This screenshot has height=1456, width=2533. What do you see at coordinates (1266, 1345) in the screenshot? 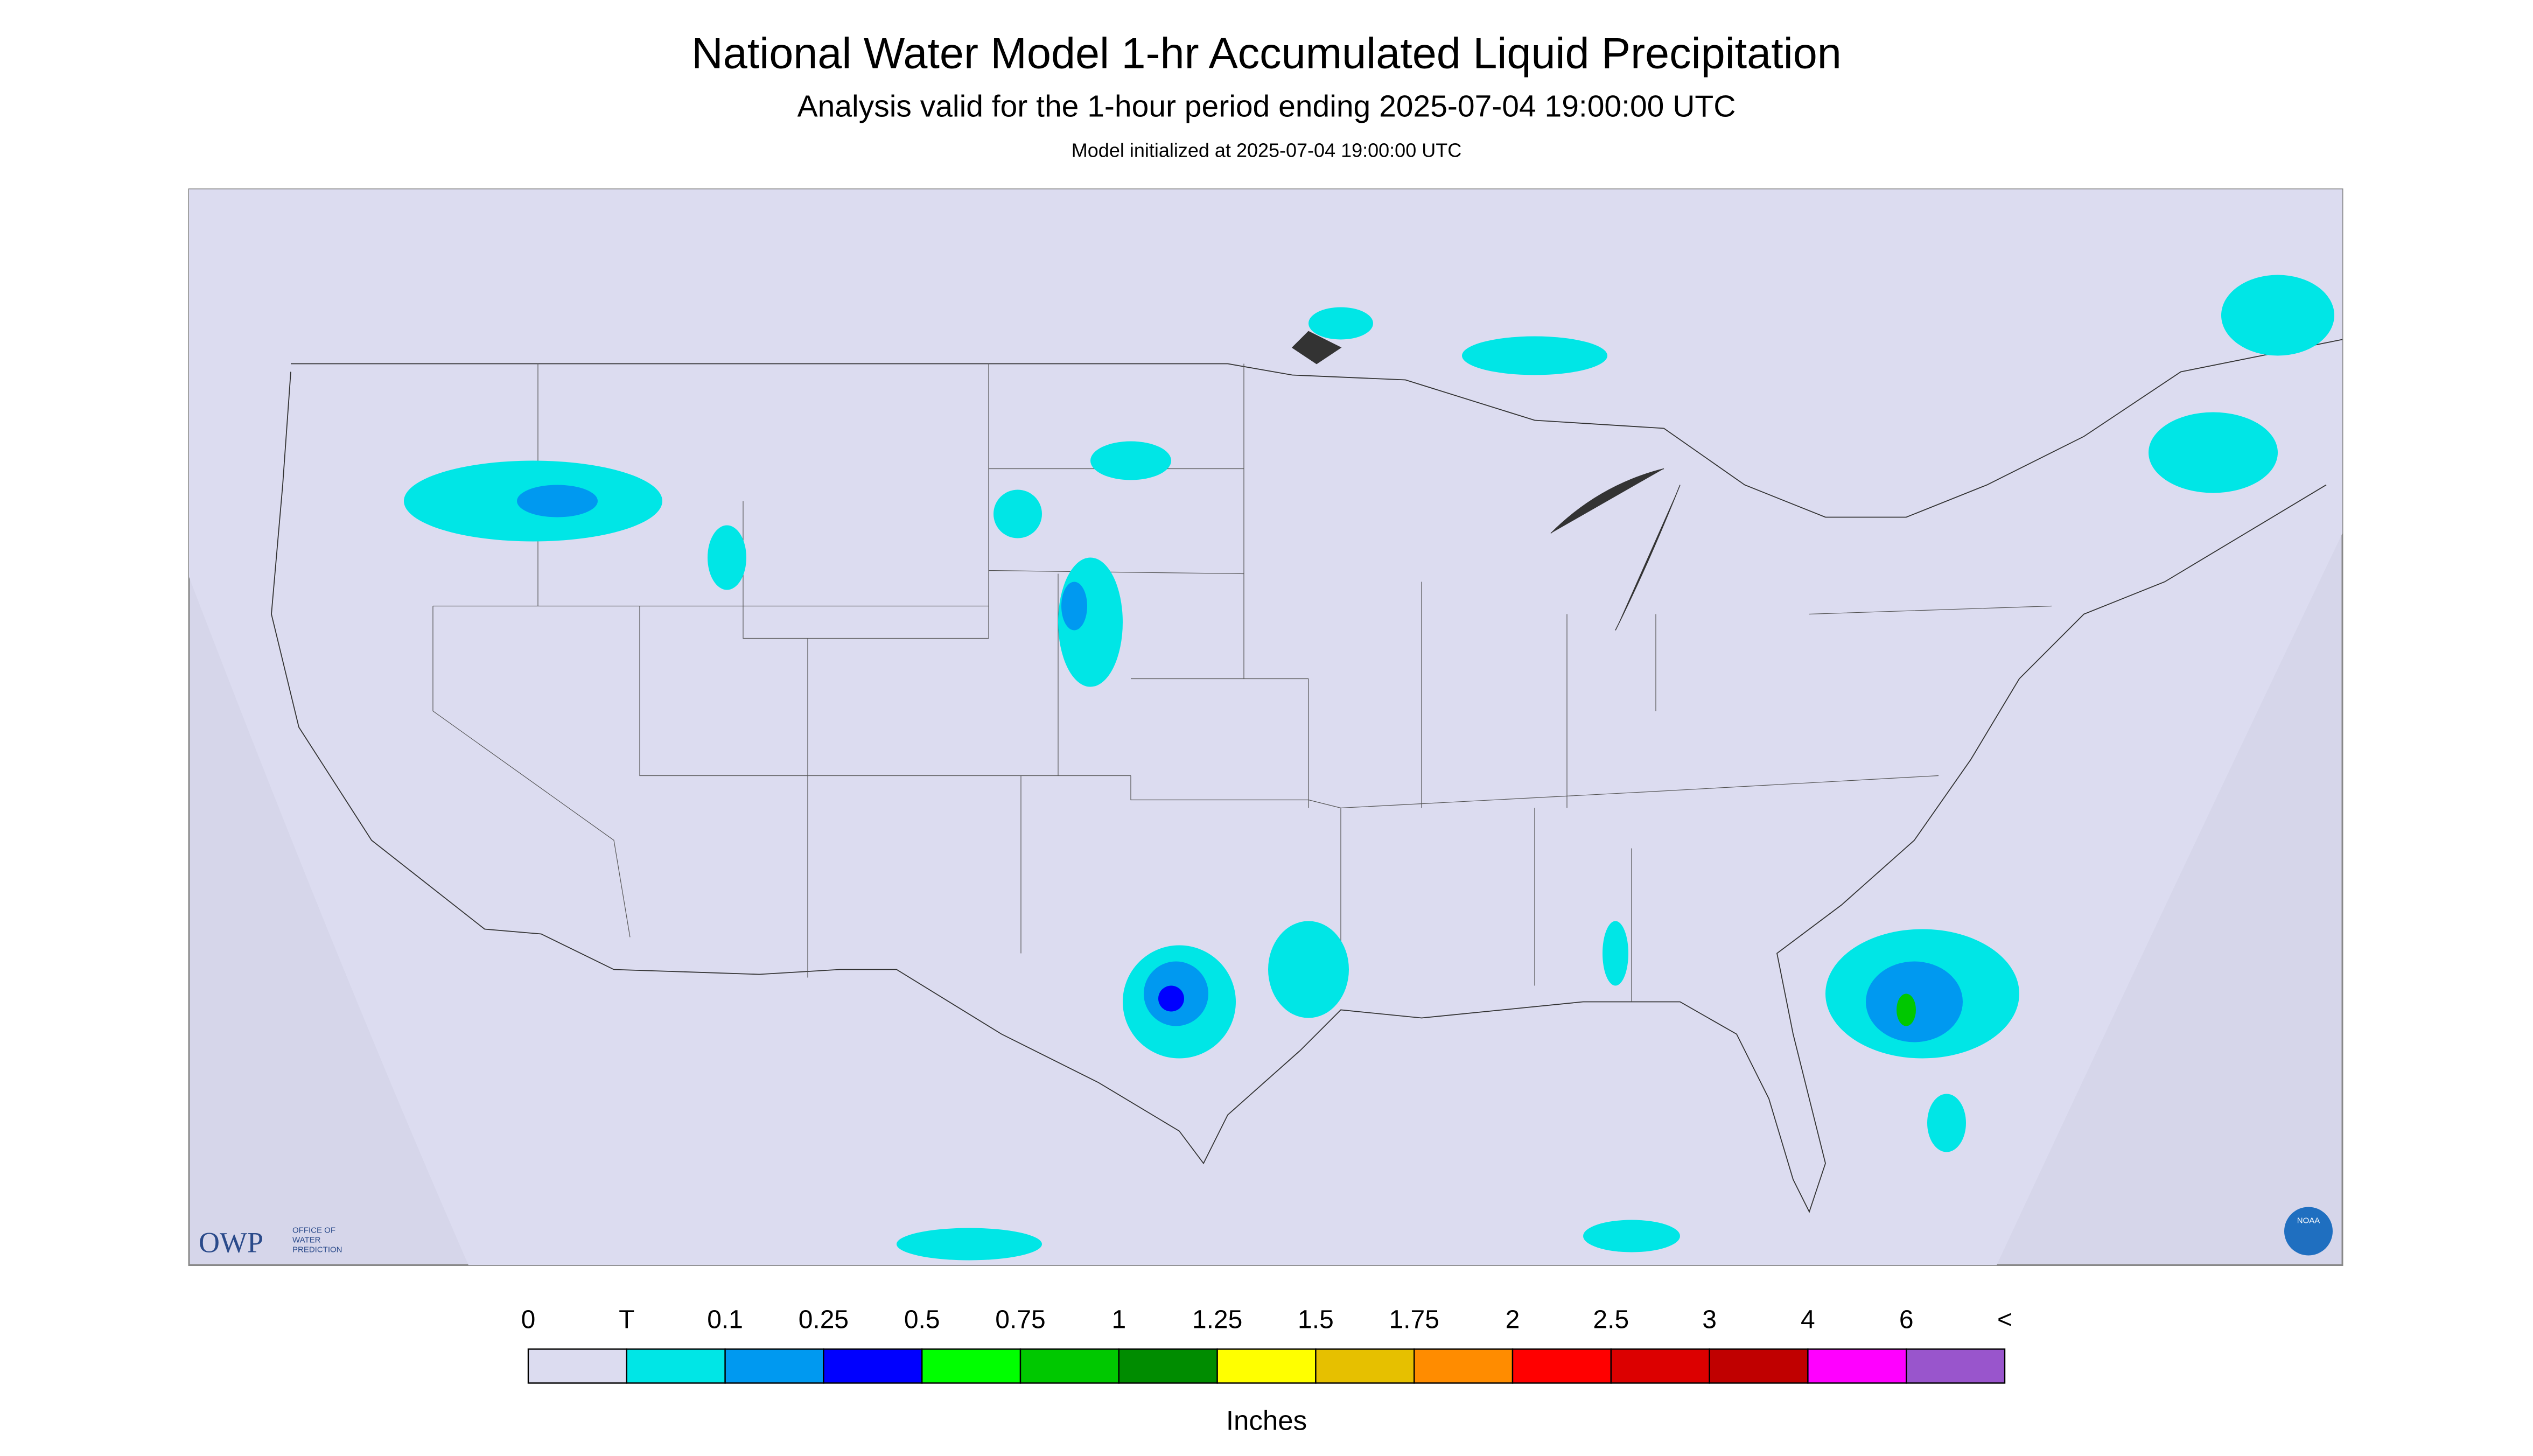
I see `legend: 0 T 0.1 0.25 0.5 0.75 1 1.25 1.5 1.75 2 2.5 3 4 6 <` at bounding box center [1266, 1345].